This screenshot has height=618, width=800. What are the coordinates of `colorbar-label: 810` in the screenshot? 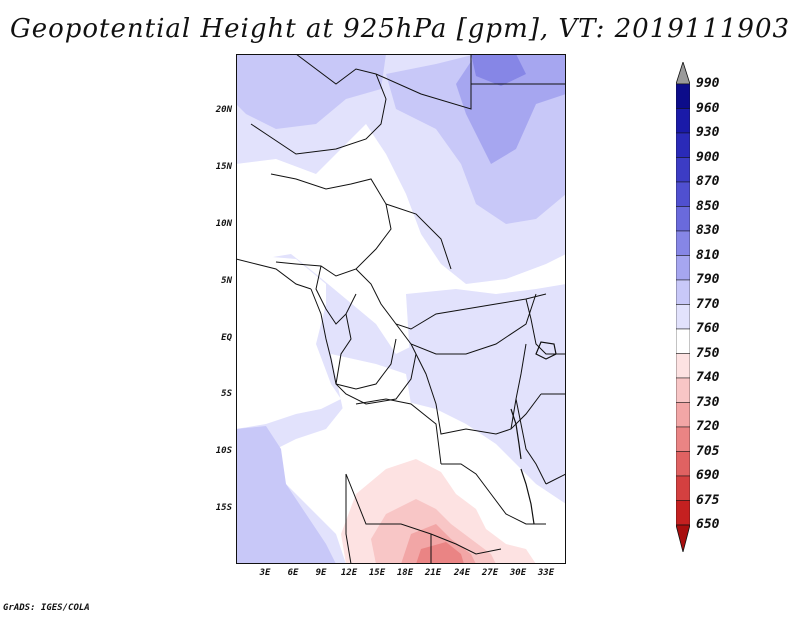 It's located at (708, 255).